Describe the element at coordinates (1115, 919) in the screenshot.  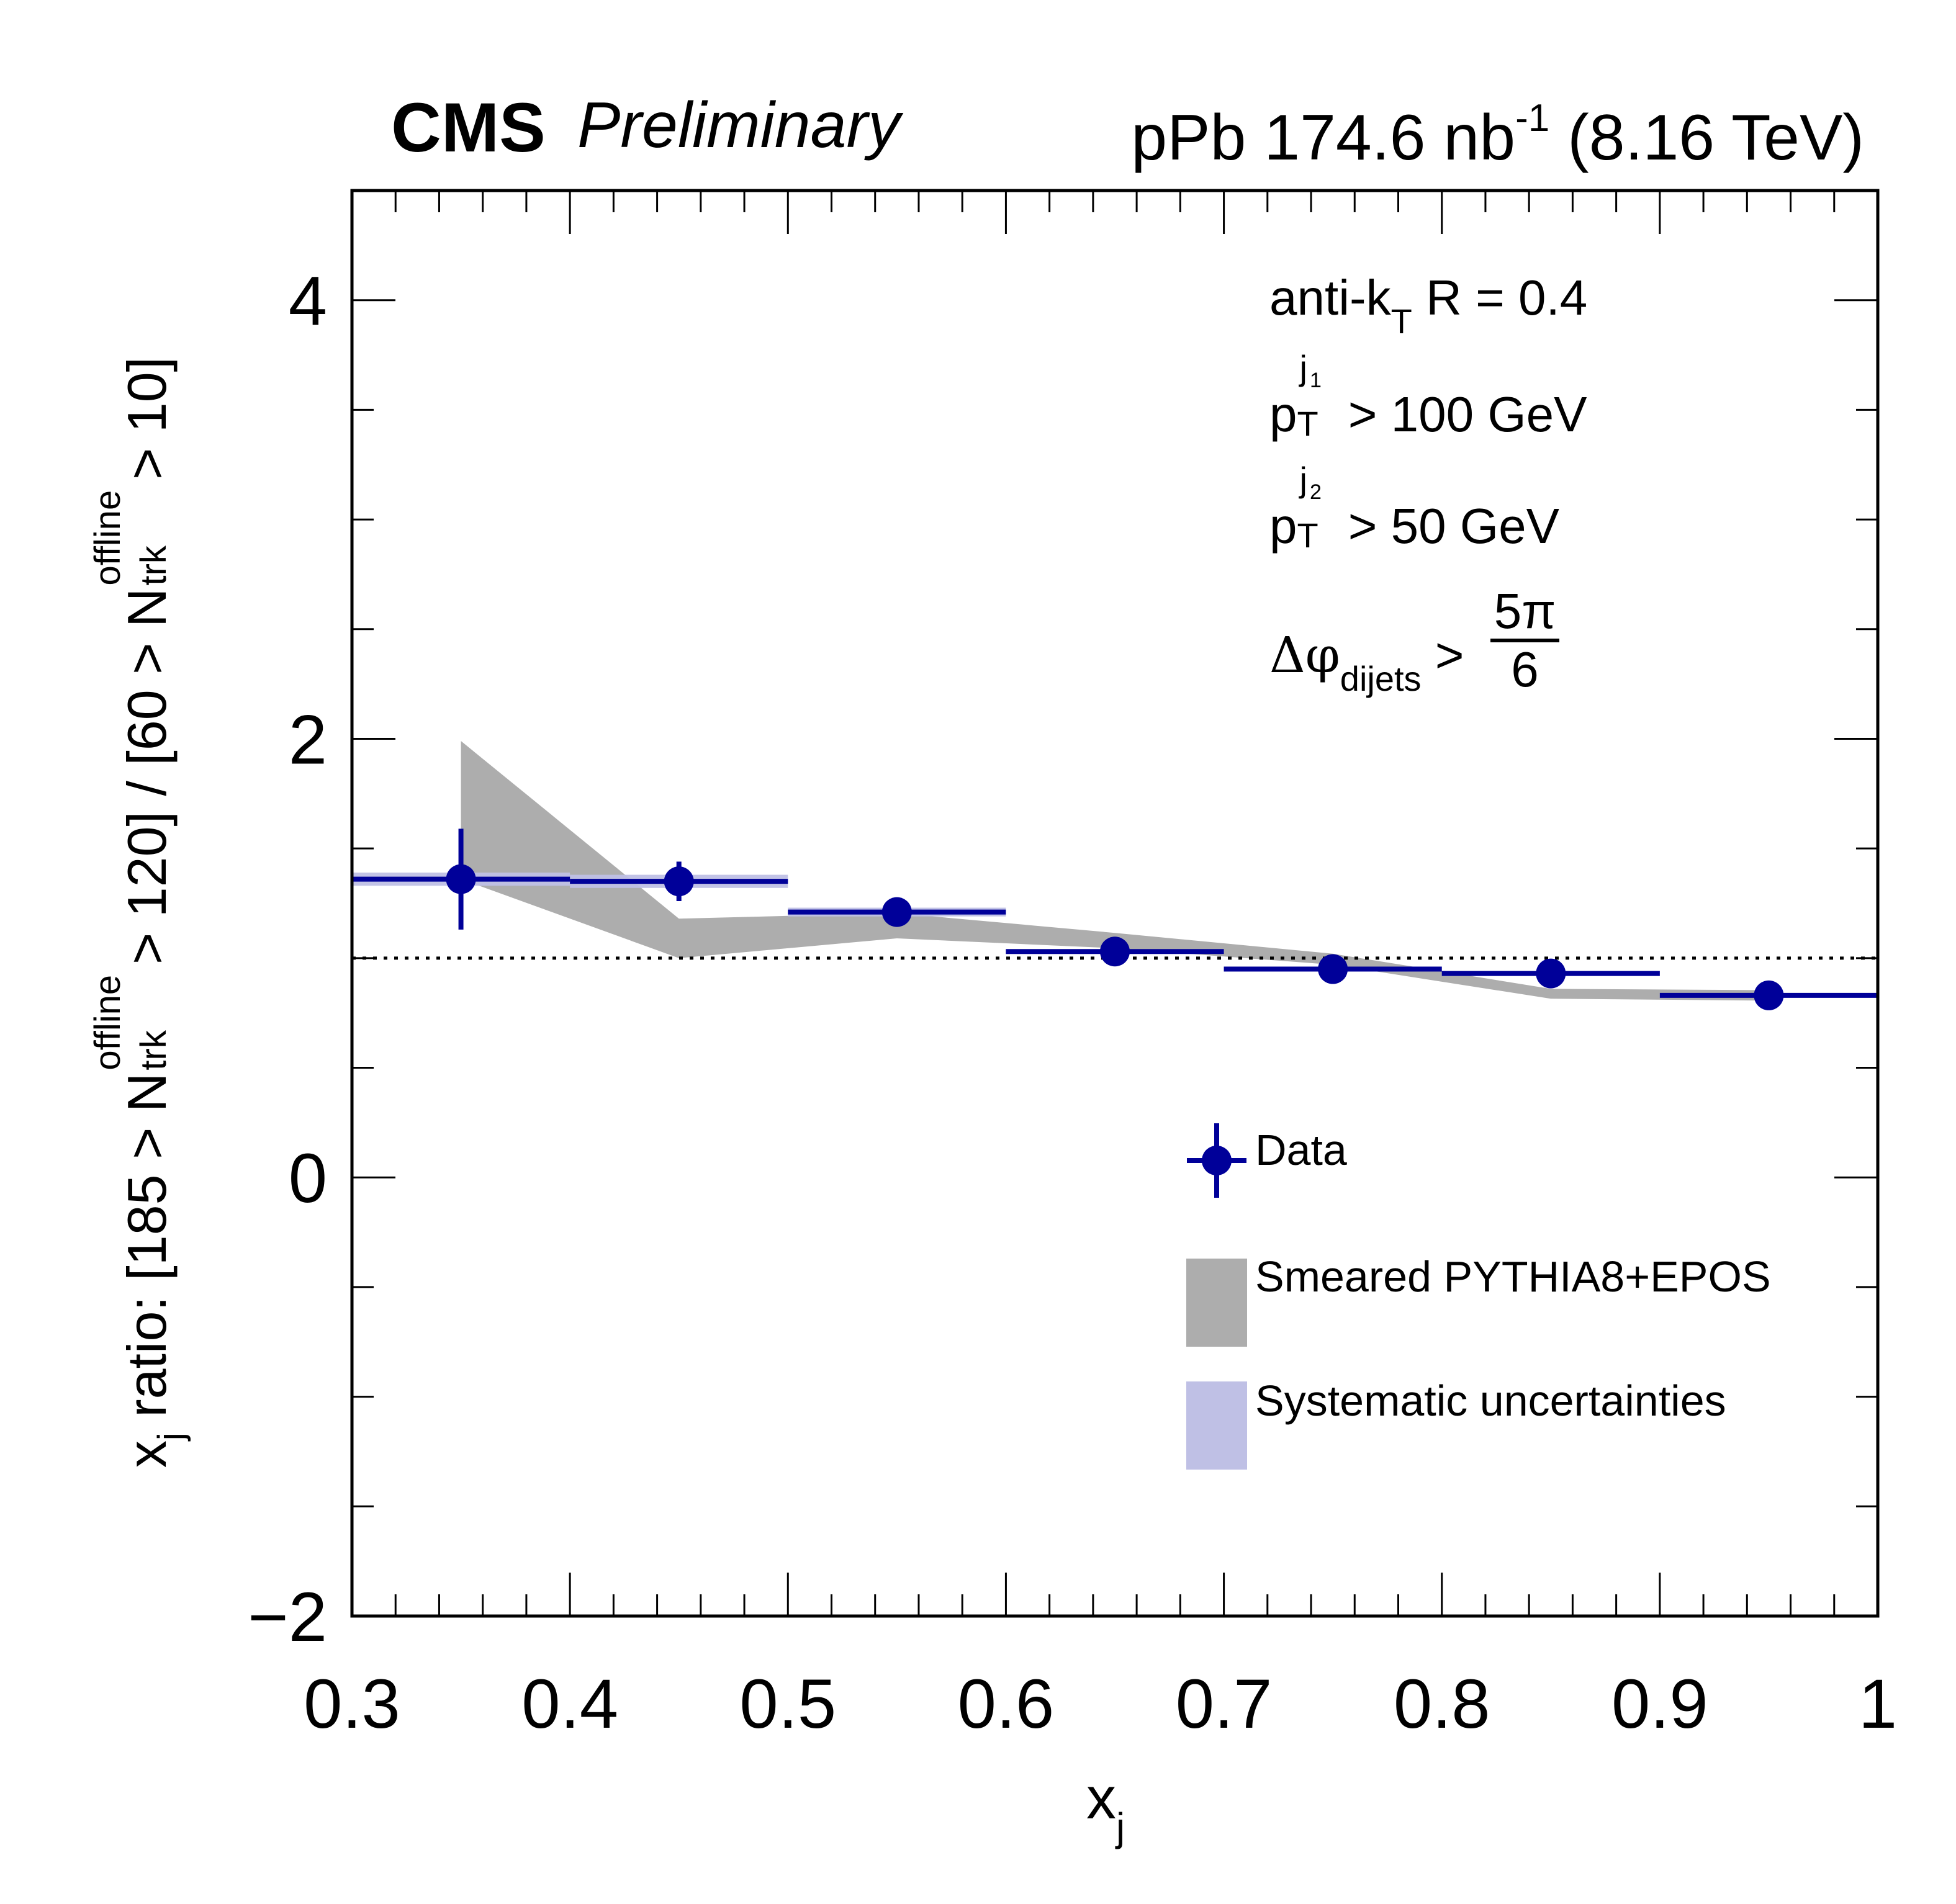
I see `data-layer` at that location.